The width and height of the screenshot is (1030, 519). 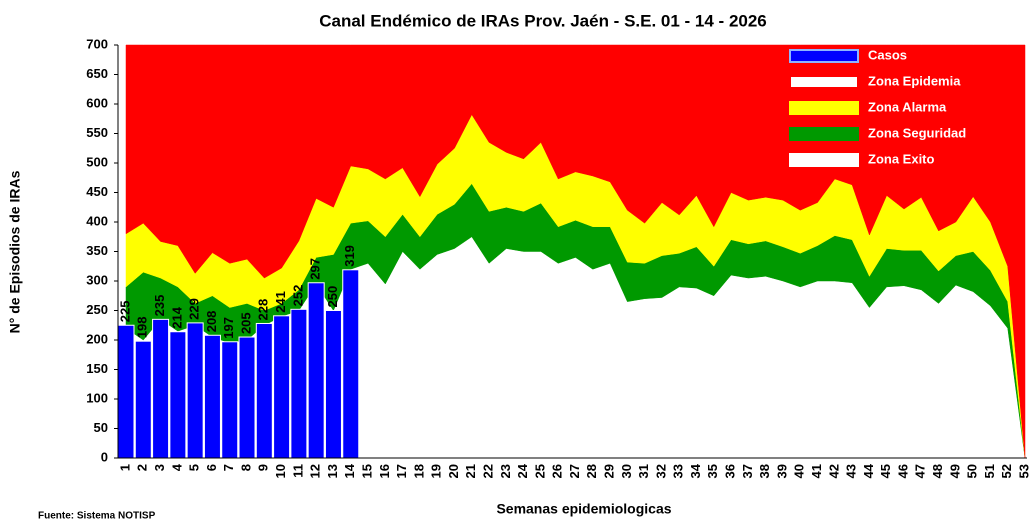 I want to click on x-tick-label: 43, so click(x=851, y=471).